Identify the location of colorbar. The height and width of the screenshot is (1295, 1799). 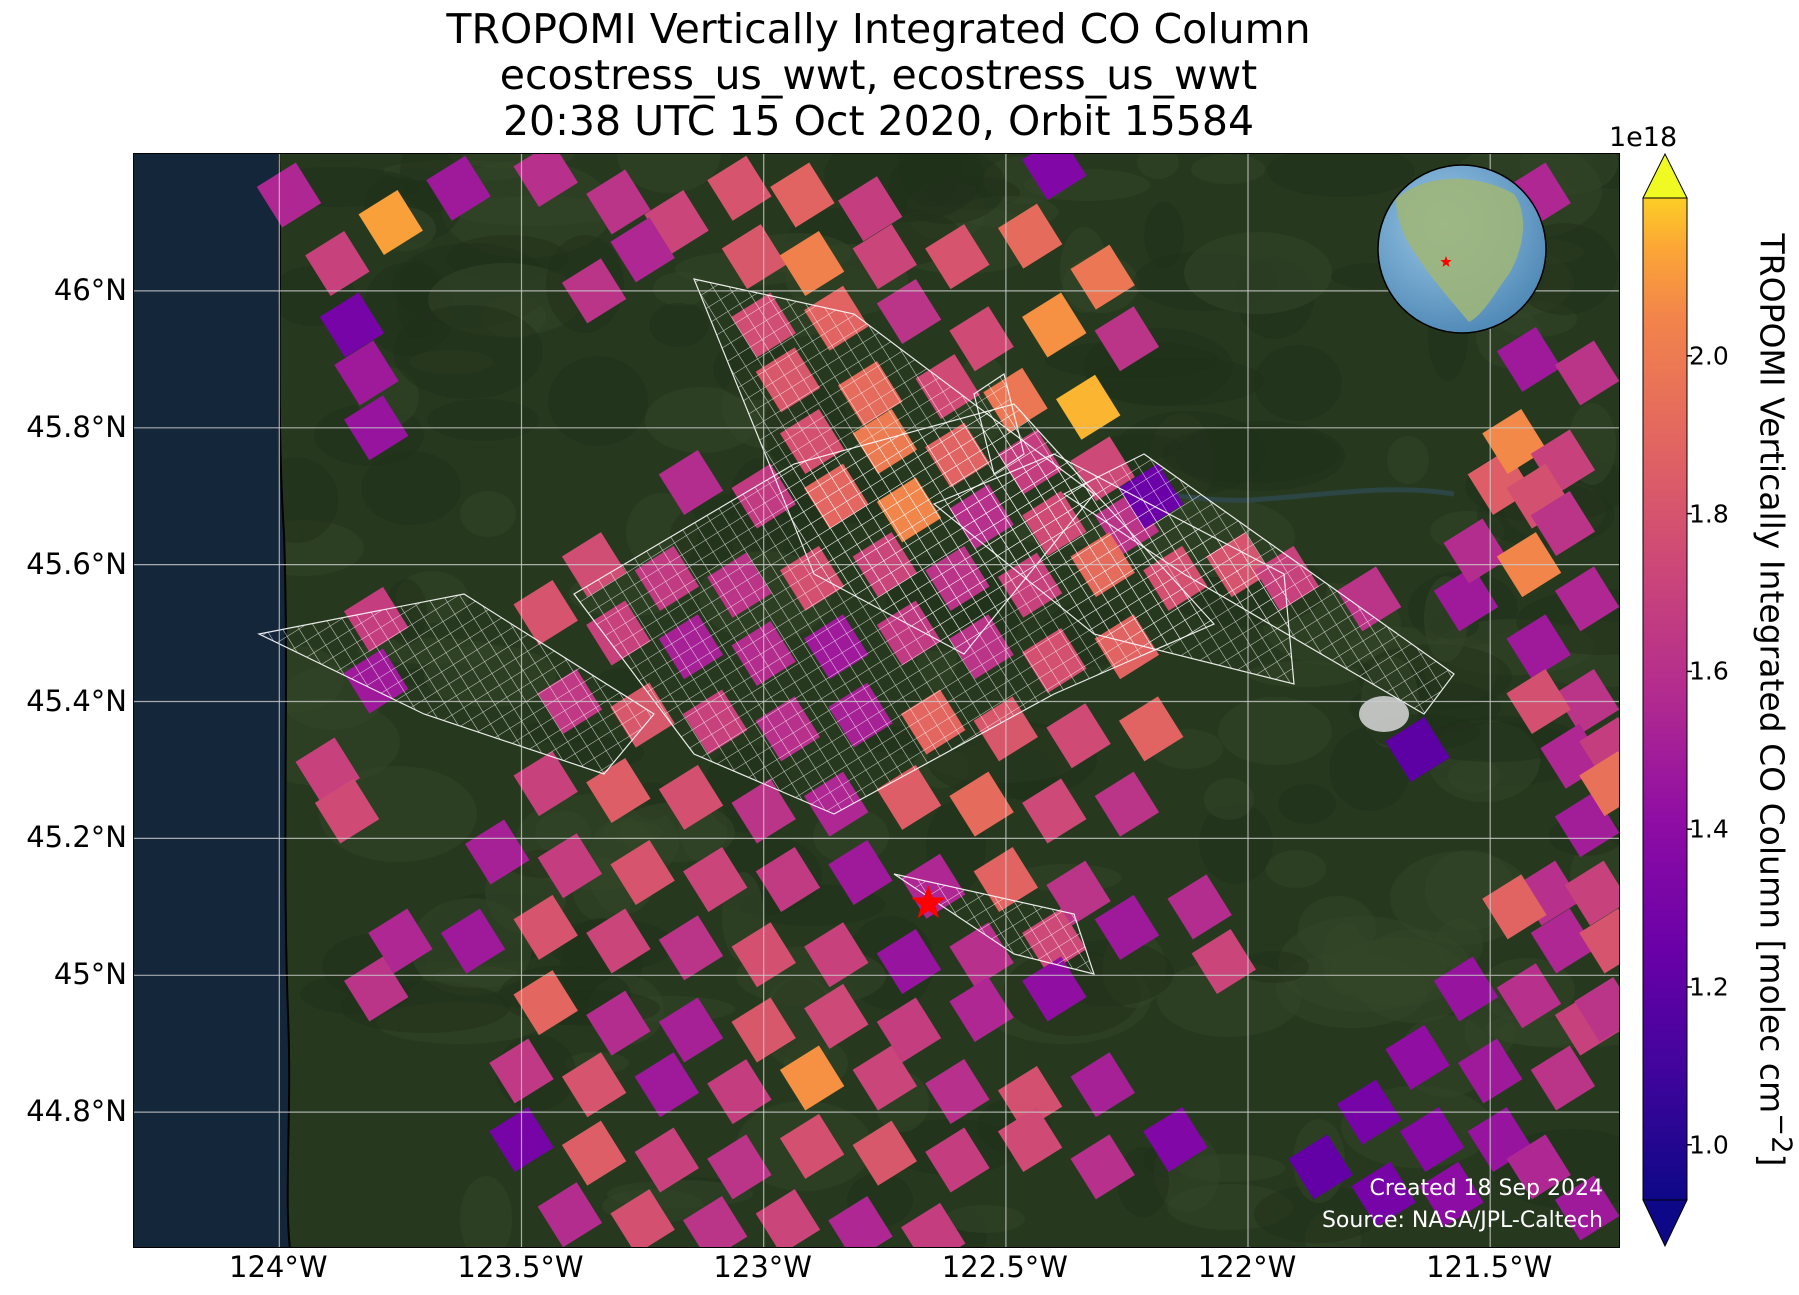
(1667, 700).